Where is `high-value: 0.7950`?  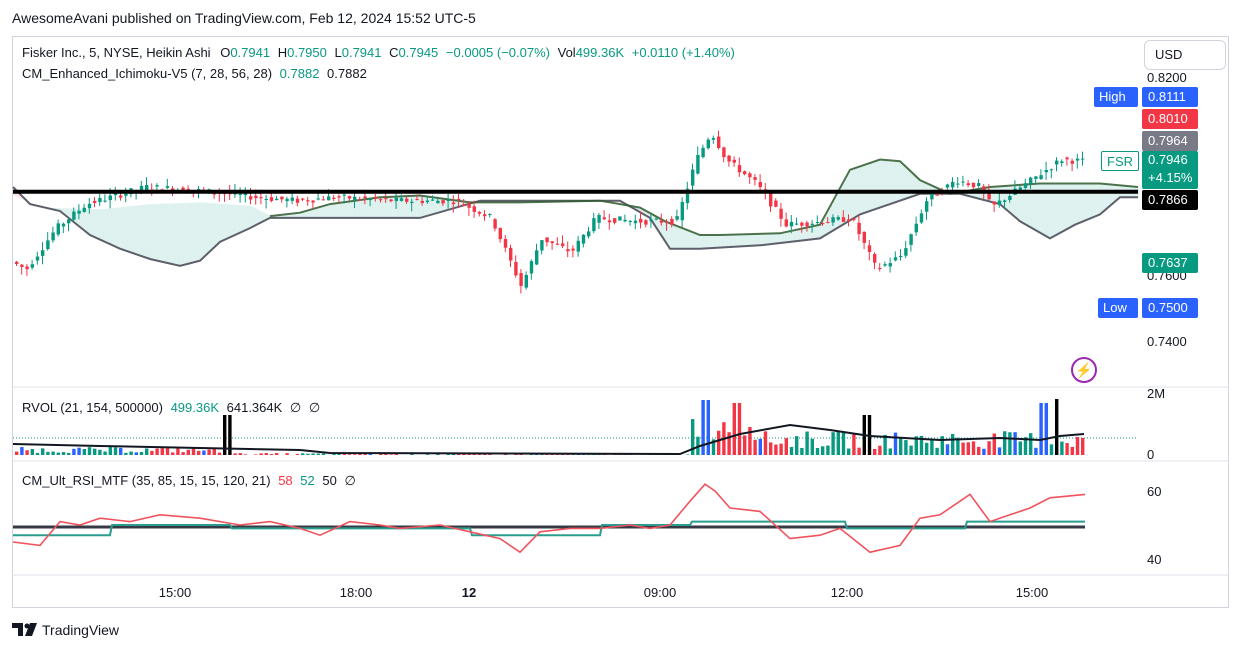 high-value: 0.7950 is located at coordinates (307, 52).